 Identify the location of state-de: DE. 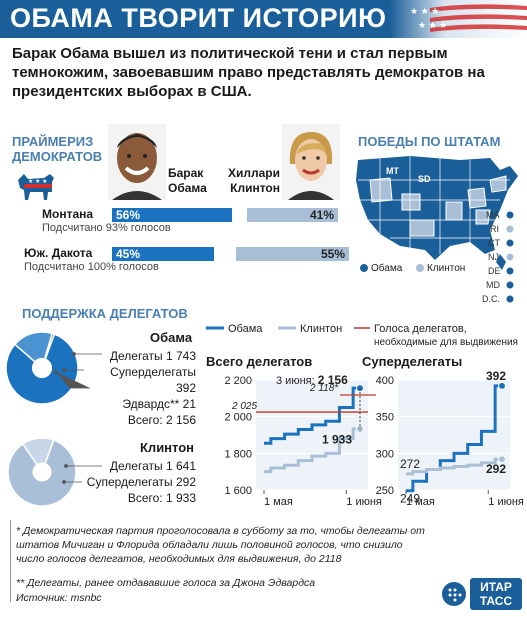
(494, 271).